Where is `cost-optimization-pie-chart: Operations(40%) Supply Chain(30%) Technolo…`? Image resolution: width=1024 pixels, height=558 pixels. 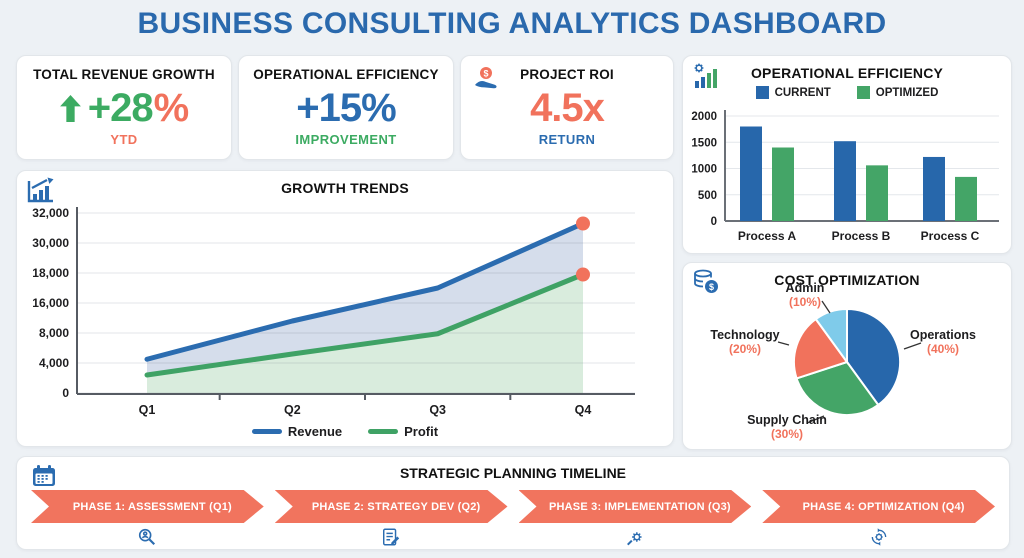 cost-optimization-pie-chart: Operations(40%) Supply Chain(30%) Technolo… is located at coordinates (843, 361).